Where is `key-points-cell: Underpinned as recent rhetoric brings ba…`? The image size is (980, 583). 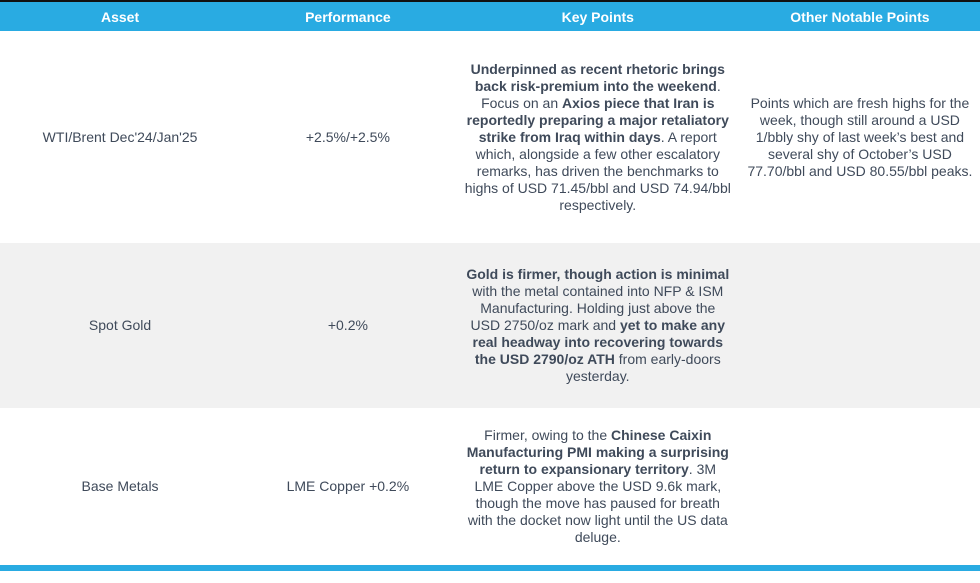
key-points-cell: Underpinned as recent rhetoric brings ba… is located at coordinates (598, 137).